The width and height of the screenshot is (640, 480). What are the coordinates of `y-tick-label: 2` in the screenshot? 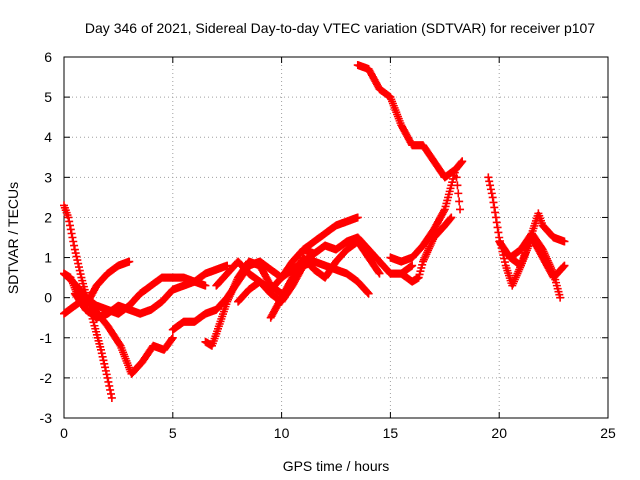 It's located at (48, 217).